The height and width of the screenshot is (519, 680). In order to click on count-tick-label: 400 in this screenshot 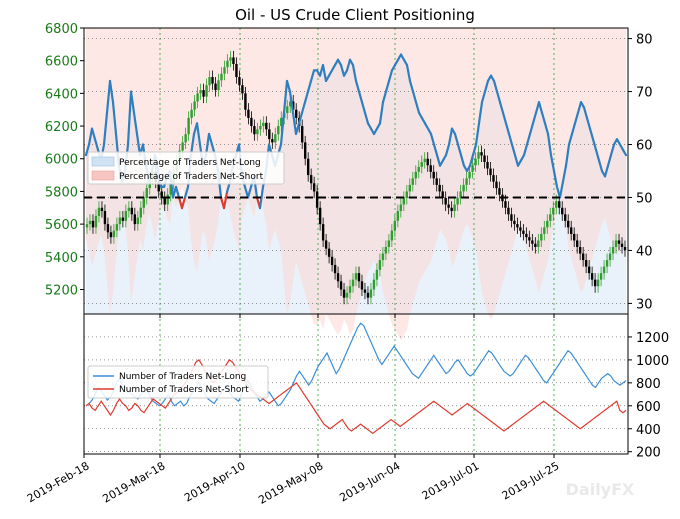, I will do `click(648, 430)`.